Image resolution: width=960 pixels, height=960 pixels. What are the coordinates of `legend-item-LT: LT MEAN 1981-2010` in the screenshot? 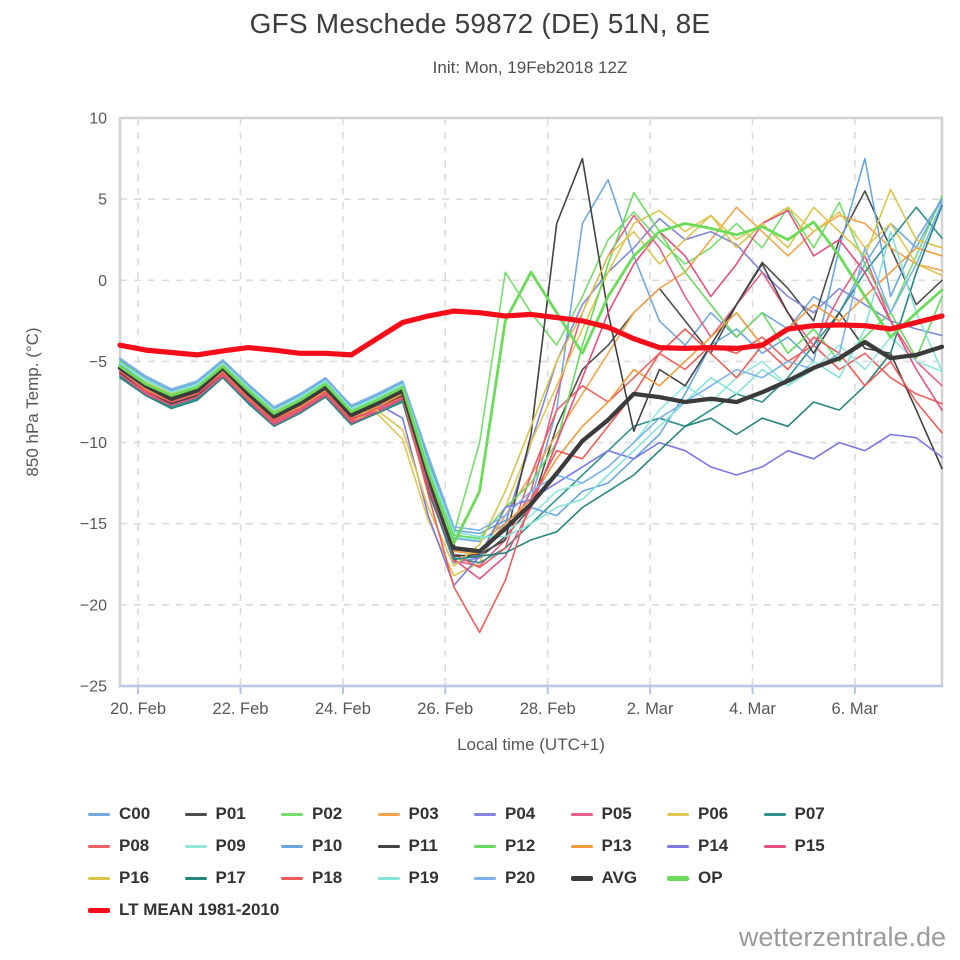 It's located at (183, 910).